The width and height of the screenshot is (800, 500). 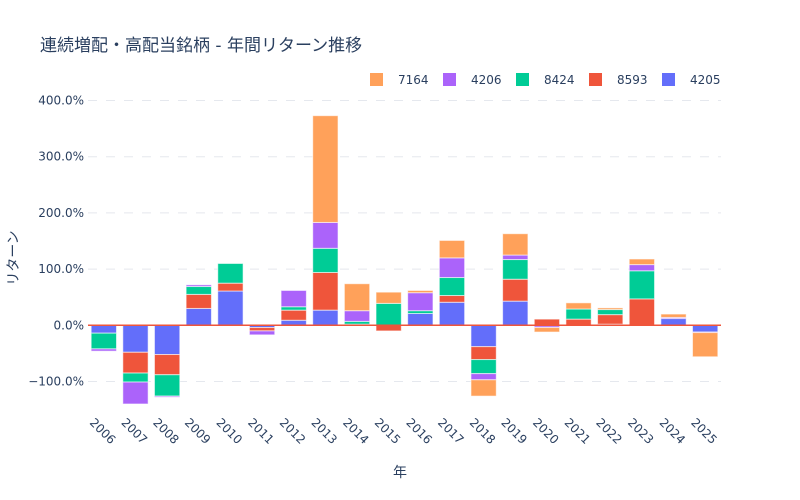 What do you see at coordinates (705, 80) in the screenshot?
I see `legend-label: 4205` at bounding box center [705, 80].